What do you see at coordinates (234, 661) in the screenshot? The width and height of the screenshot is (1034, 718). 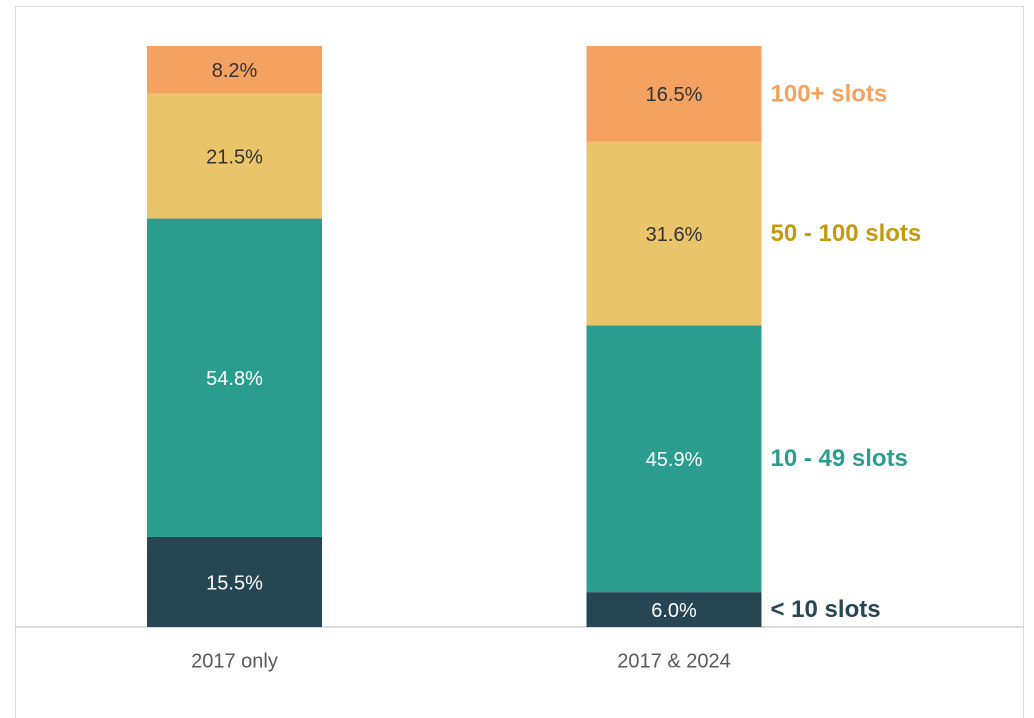 I see `x-tick-label: 2017 only` at bounding box center [234, 661].